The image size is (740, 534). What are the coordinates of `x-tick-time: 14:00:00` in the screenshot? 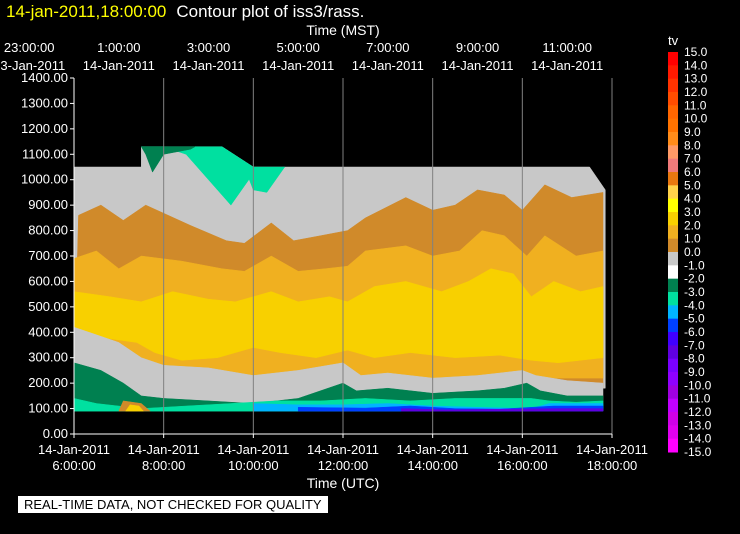 It's located at (432, 465).